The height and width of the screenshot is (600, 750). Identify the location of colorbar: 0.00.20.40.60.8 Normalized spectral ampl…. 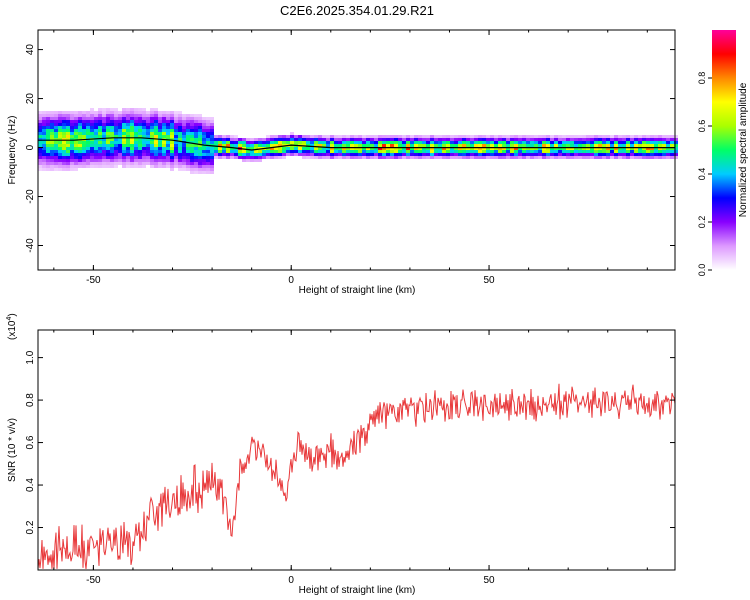
(723, 153).